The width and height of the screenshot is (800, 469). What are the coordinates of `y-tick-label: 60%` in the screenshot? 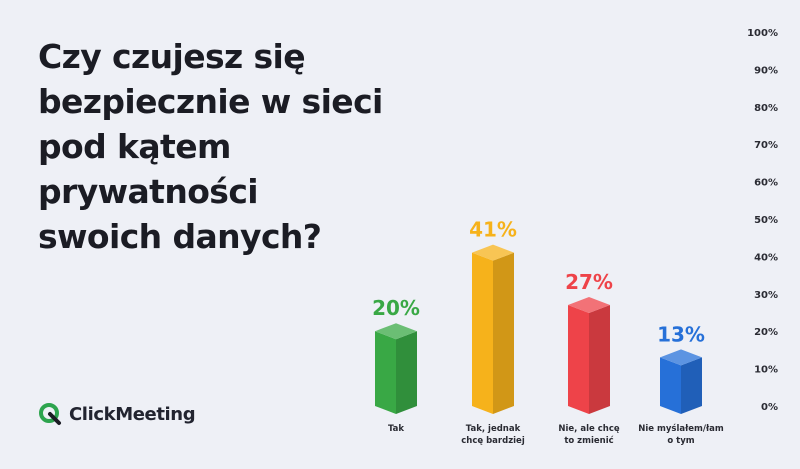 It's located at (766, 183).